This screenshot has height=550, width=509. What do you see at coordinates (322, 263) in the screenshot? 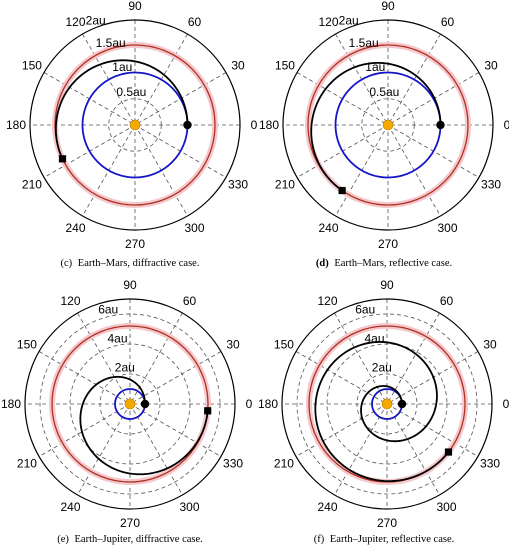
I see `caption-d-label: (d)` at bounding box center [322, 263].